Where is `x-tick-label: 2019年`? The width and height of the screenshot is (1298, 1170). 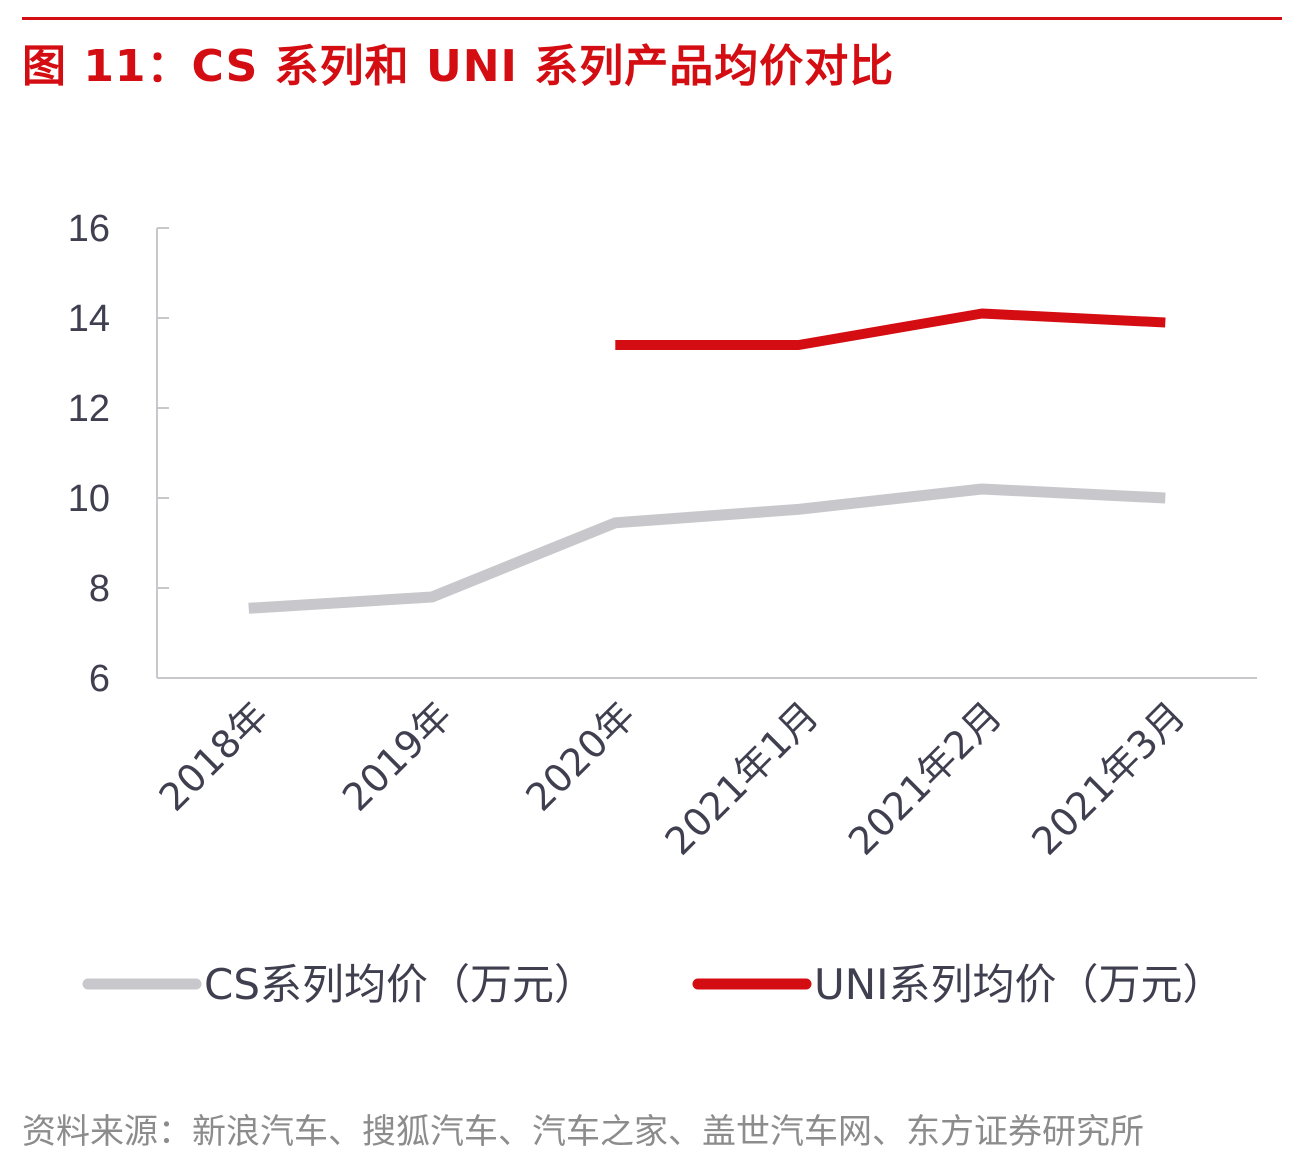
x-tick-label: 2019年 is located at coordinates (397, 756).